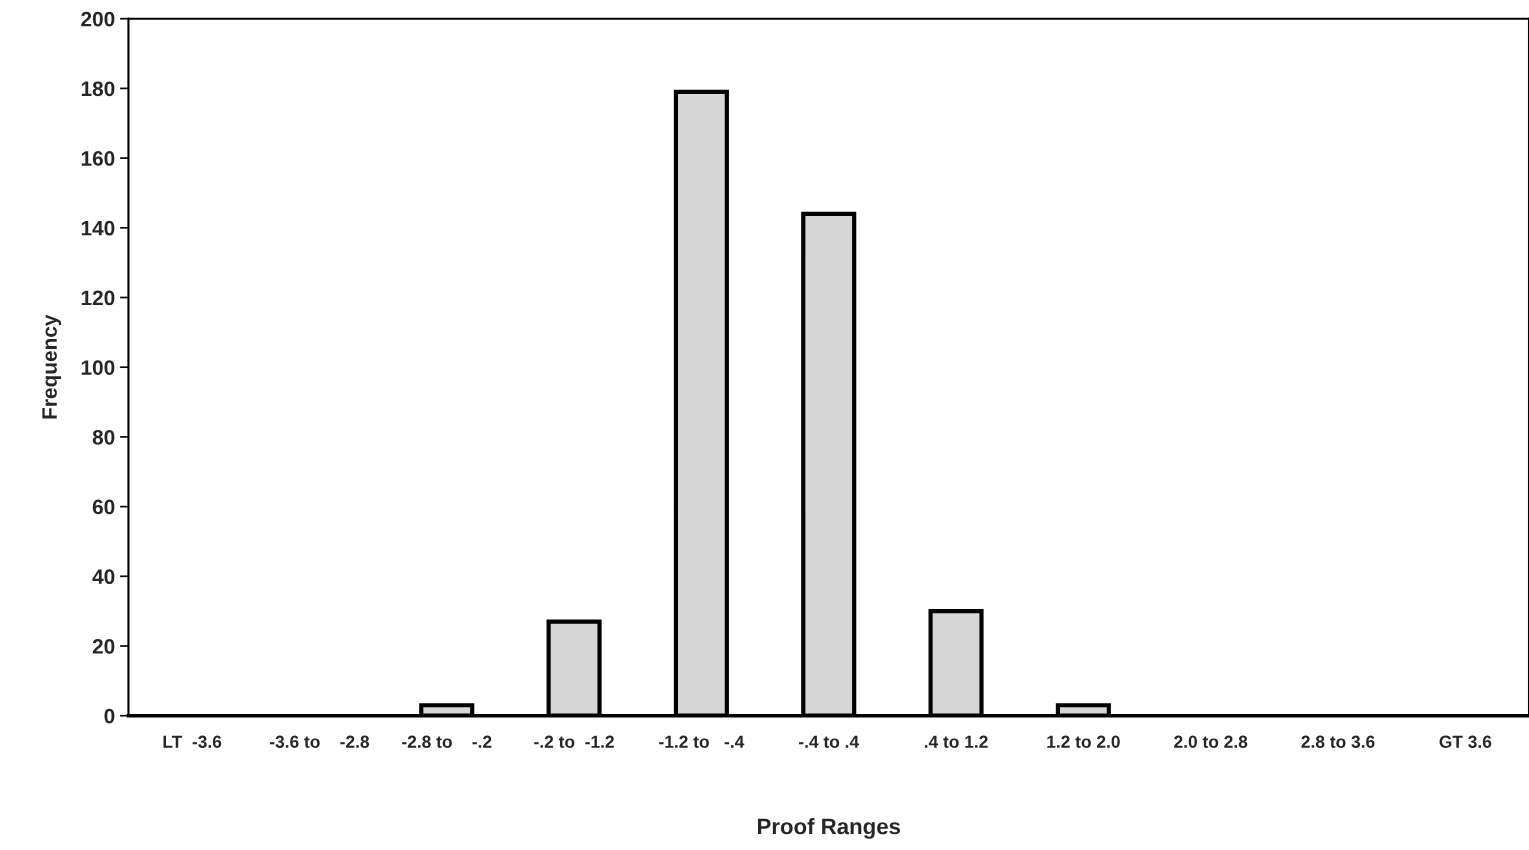  I want to click on y-axis-title: Frequency, so click(52, 366).